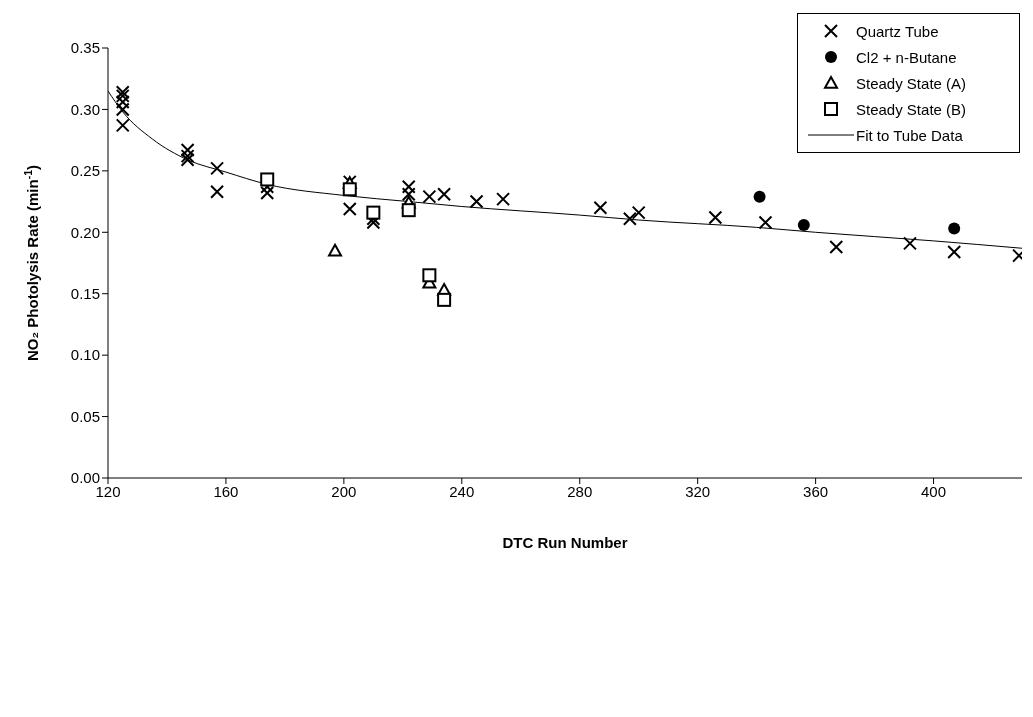  I want to click on x-axis-title: DTC Run Number, so click(565, 542).